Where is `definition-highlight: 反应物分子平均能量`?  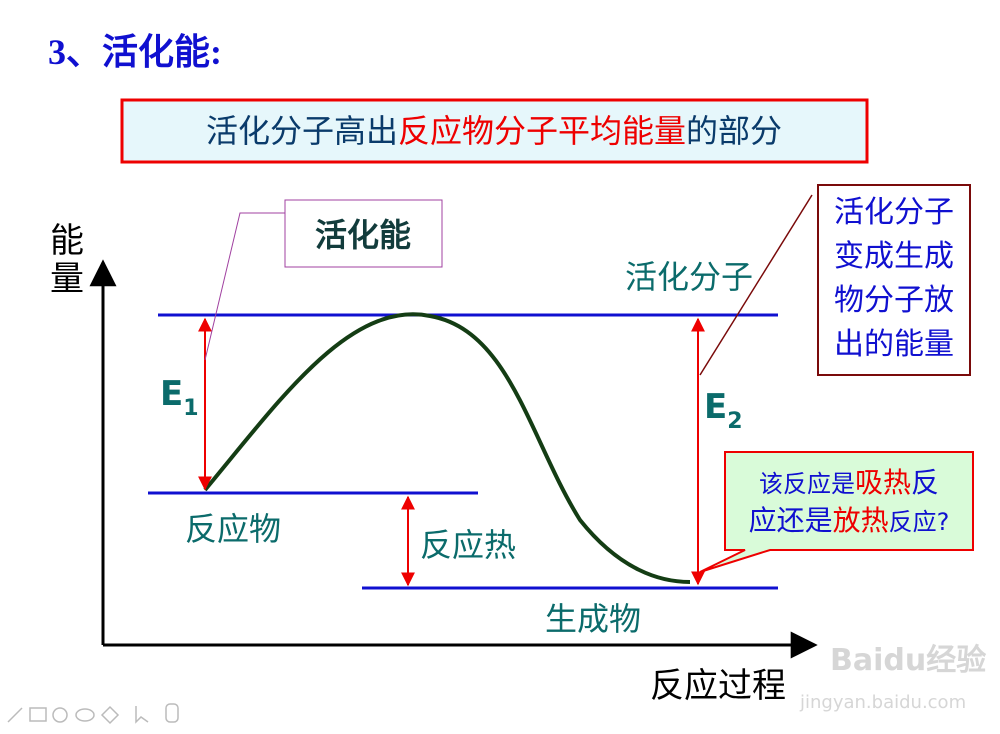 definition-highlight: 反应物分子平均能量 is located at coordinates (542, 131).